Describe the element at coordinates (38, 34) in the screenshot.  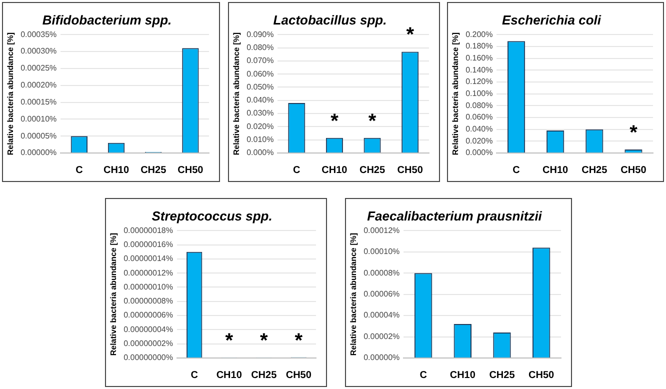
I see `y-tick-label: 0.00035%` at that location.